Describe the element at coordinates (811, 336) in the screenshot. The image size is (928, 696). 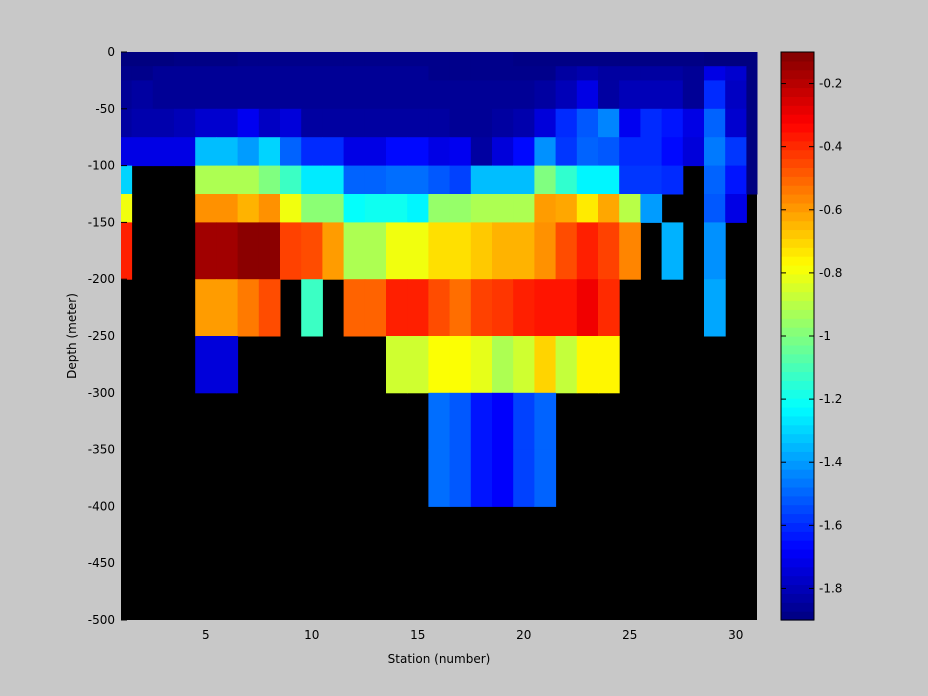
I see `colorbar: -0.2 -0.4 -0.6 -0.8 -1 -1.2 -1.4 -1.6 -1.8` at that location.